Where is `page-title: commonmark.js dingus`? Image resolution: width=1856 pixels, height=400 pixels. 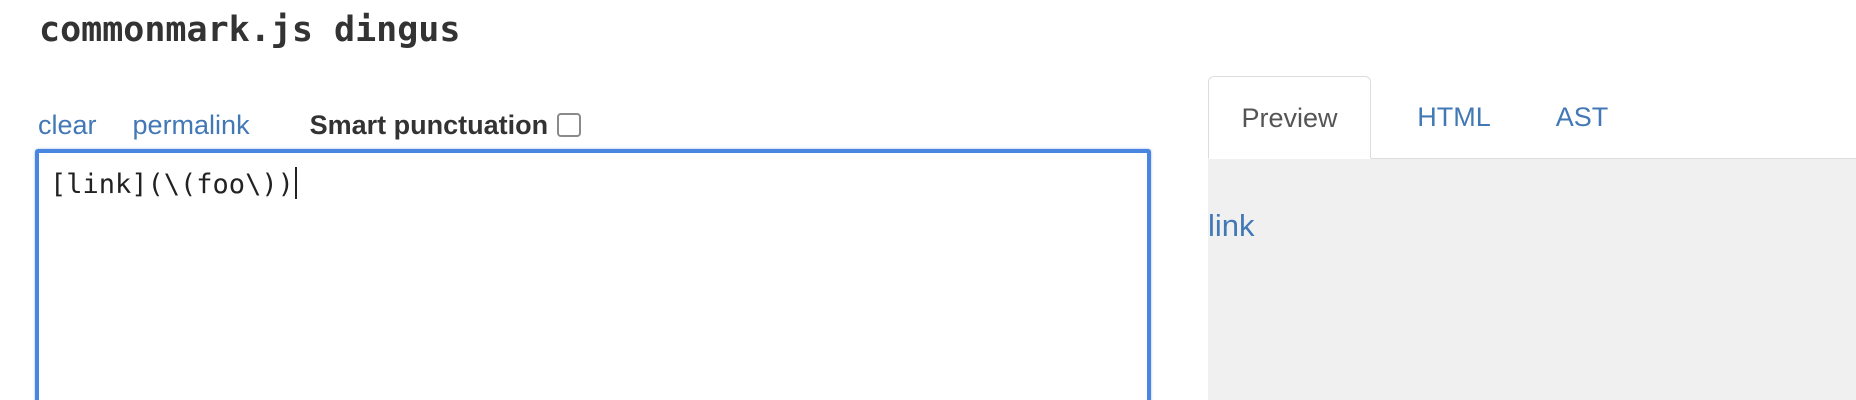
page-title: commonmark.js dingus is located at coordinates (250, 30).